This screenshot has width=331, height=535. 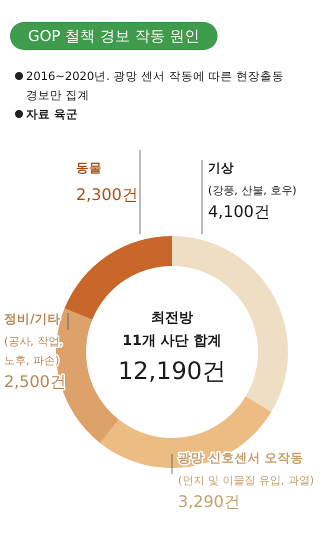 I want to click on text: (먼지 및 이물질 유입, 과열), so click(x=246, y=480).